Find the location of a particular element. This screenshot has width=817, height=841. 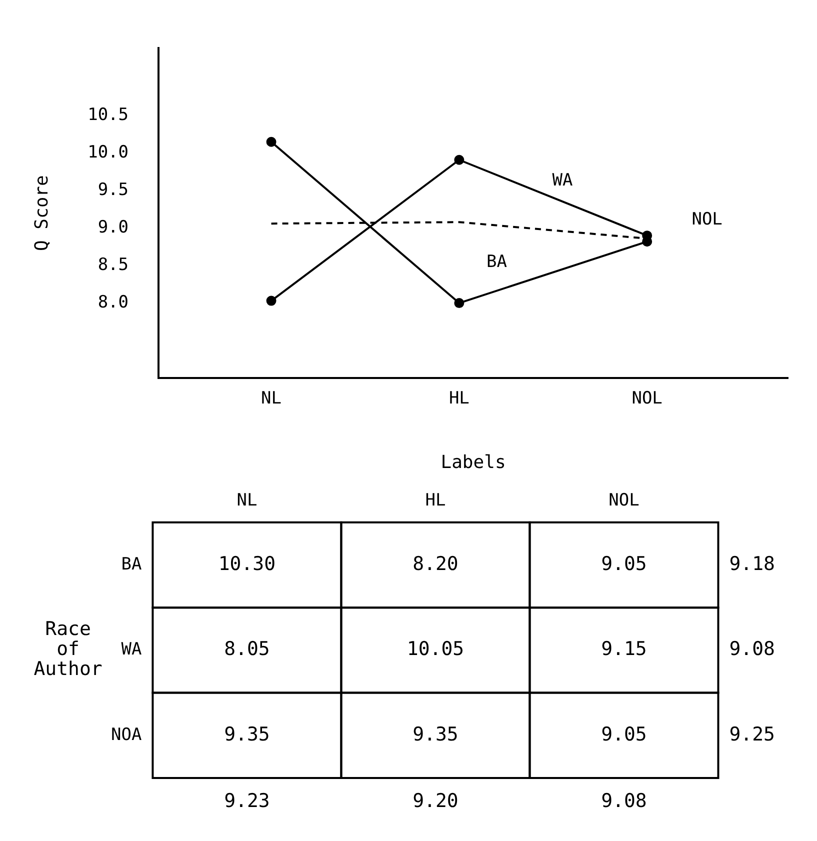

y2-tick-label: 9.25 is located at coordinates (752, 734).